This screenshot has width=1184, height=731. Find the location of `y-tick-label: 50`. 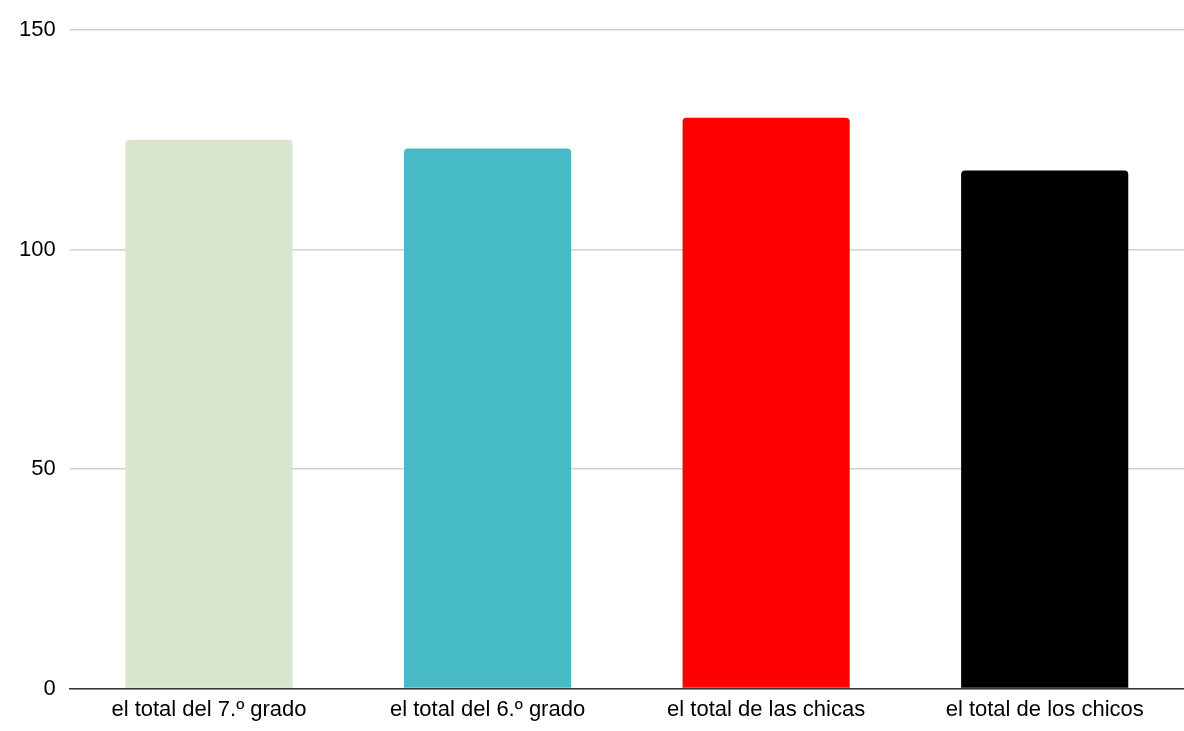

y-tick-label: 50 is located at coordinates (43, 468).